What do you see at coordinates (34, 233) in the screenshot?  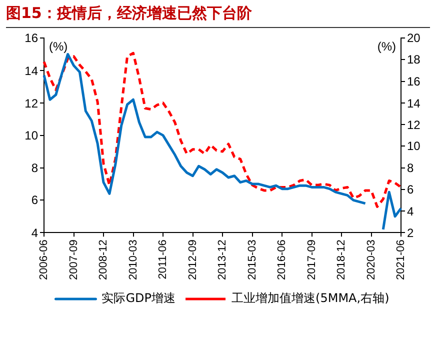 I see `y-tick-label: 4` at bounding box center [34, 233].